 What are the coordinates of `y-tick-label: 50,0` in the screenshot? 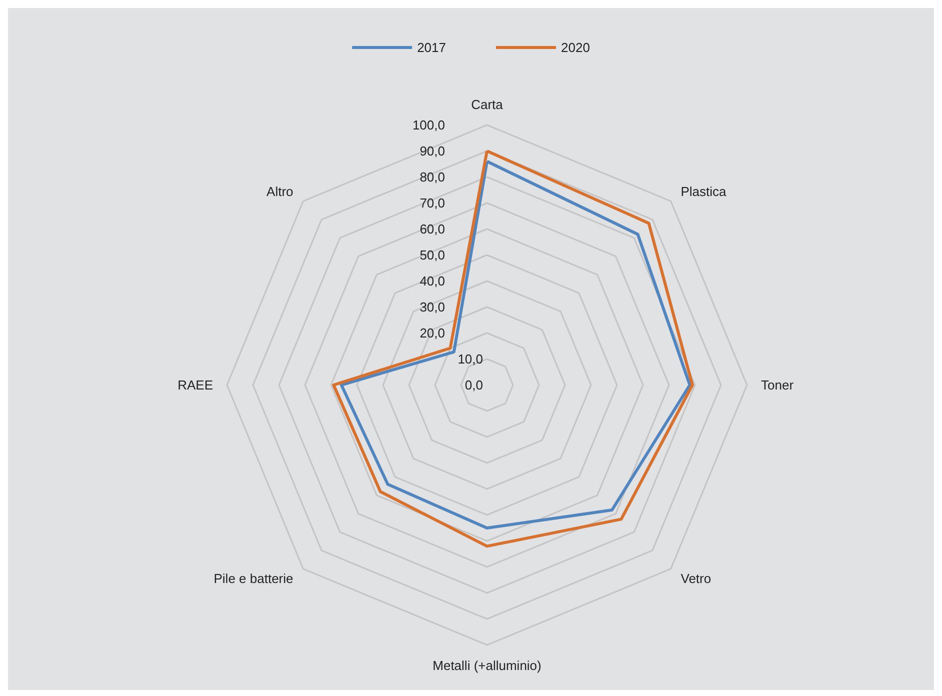 It's located at (432, 255).